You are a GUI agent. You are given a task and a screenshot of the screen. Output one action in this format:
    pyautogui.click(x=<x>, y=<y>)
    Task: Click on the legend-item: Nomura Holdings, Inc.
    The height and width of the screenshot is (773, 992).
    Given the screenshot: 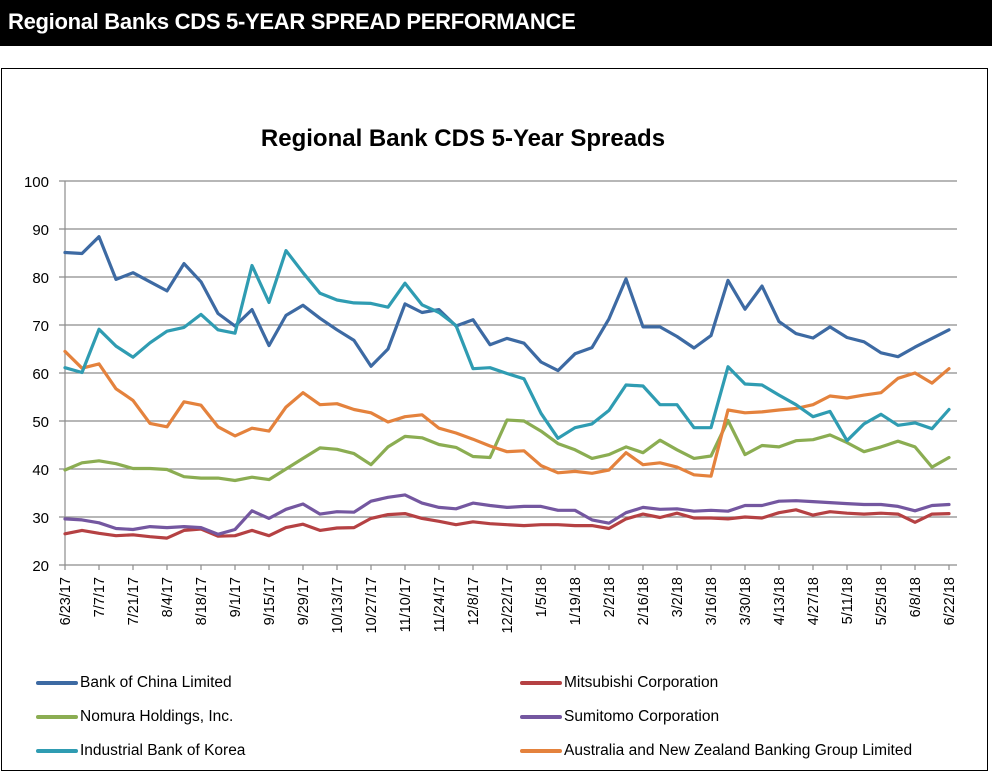 What is the action you would take?
    pyautogui.click(x=134, y=717)
    